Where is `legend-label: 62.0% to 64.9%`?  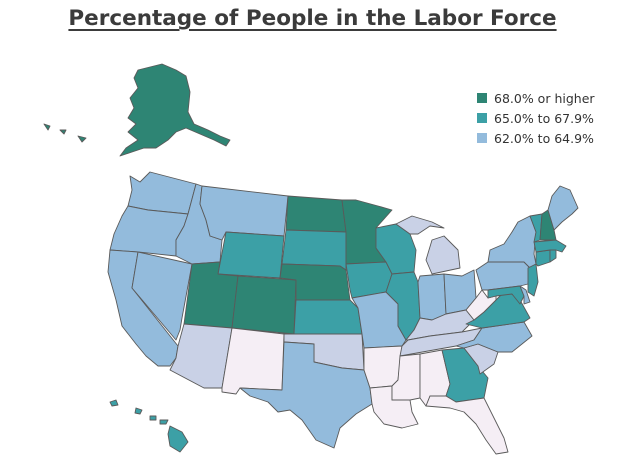 legend-label: 62.0% to 64.9% is located at coordinates (544, 138).